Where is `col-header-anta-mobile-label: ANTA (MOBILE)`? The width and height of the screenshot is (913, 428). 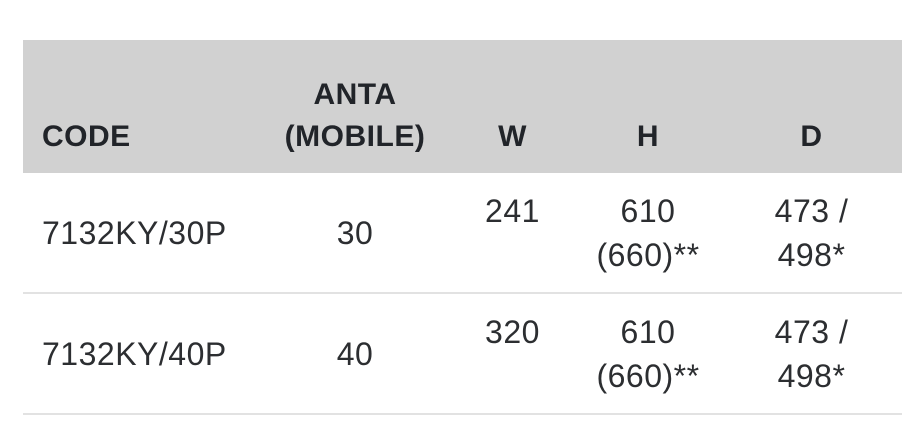 col-header-anta-mobile-label: ANTA (MOBILE) is located at coordinates (355, 116).